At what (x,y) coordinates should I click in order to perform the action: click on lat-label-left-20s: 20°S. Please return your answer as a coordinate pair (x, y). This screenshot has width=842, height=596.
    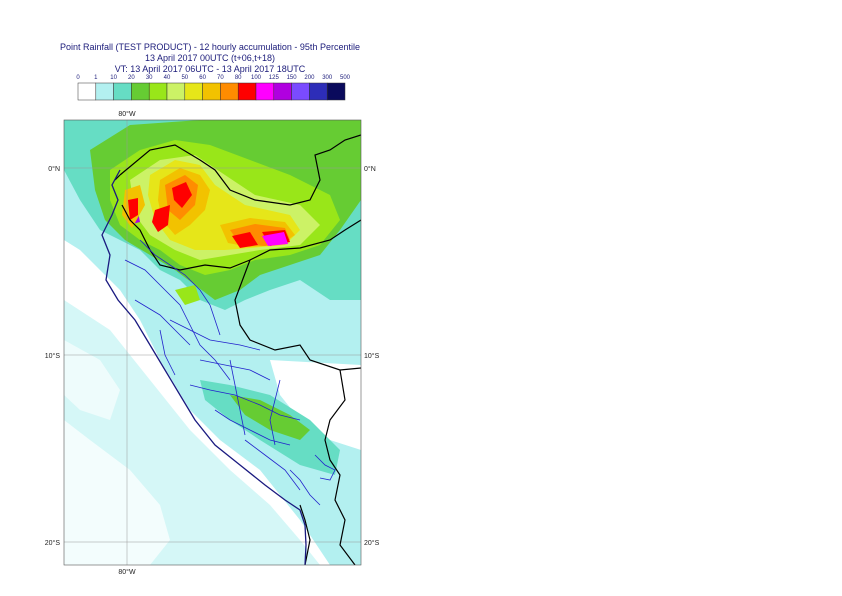
    Looking at the image, I should click on (53, 543).